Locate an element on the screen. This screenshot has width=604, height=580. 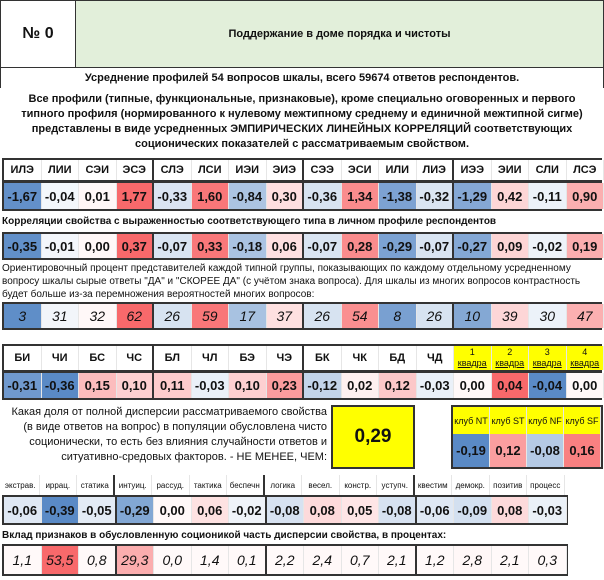
sign-contrib-value: 2,8 is located at coordinates (473, 560).